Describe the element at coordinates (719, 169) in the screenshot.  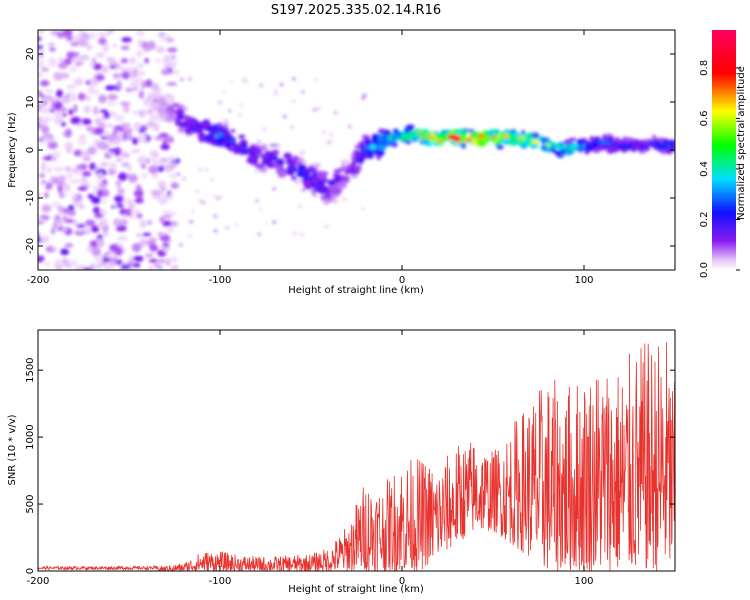
I see `colorbar-ticks: 0.0 0.2 0.4 0.6 0.8` at that location.